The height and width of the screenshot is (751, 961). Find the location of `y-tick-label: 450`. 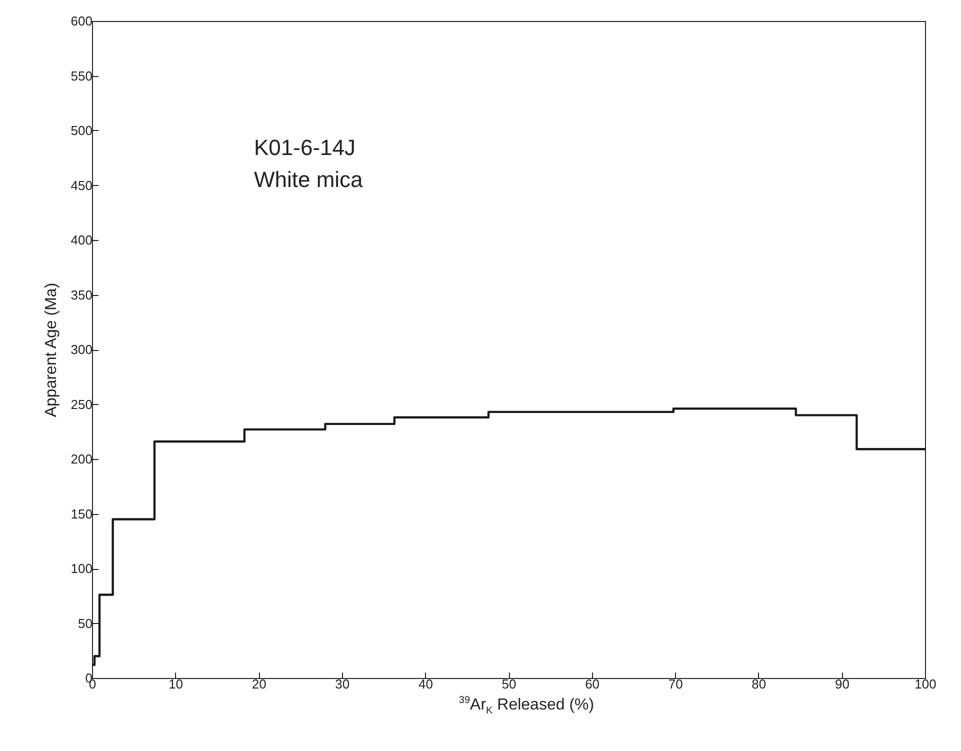

y-tick-label: 450 is located at coordinates (81, 185).